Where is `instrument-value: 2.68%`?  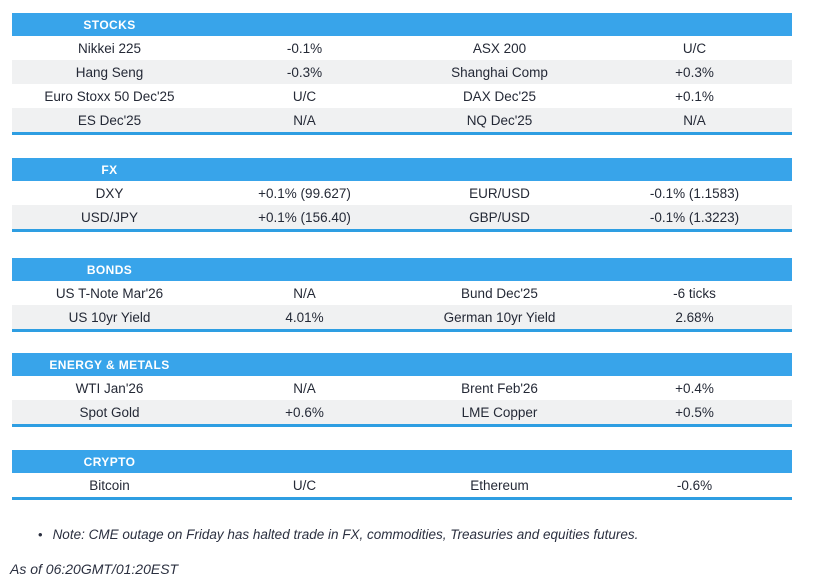
instrument-value: 2.68% is located at coordinates (694, 317).